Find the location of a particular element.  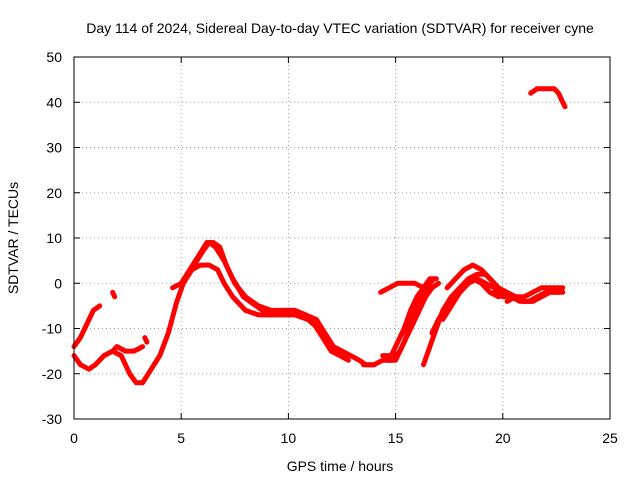

y-axis-label: SDTVAR / TECUs is located at coordinates (13, 238).